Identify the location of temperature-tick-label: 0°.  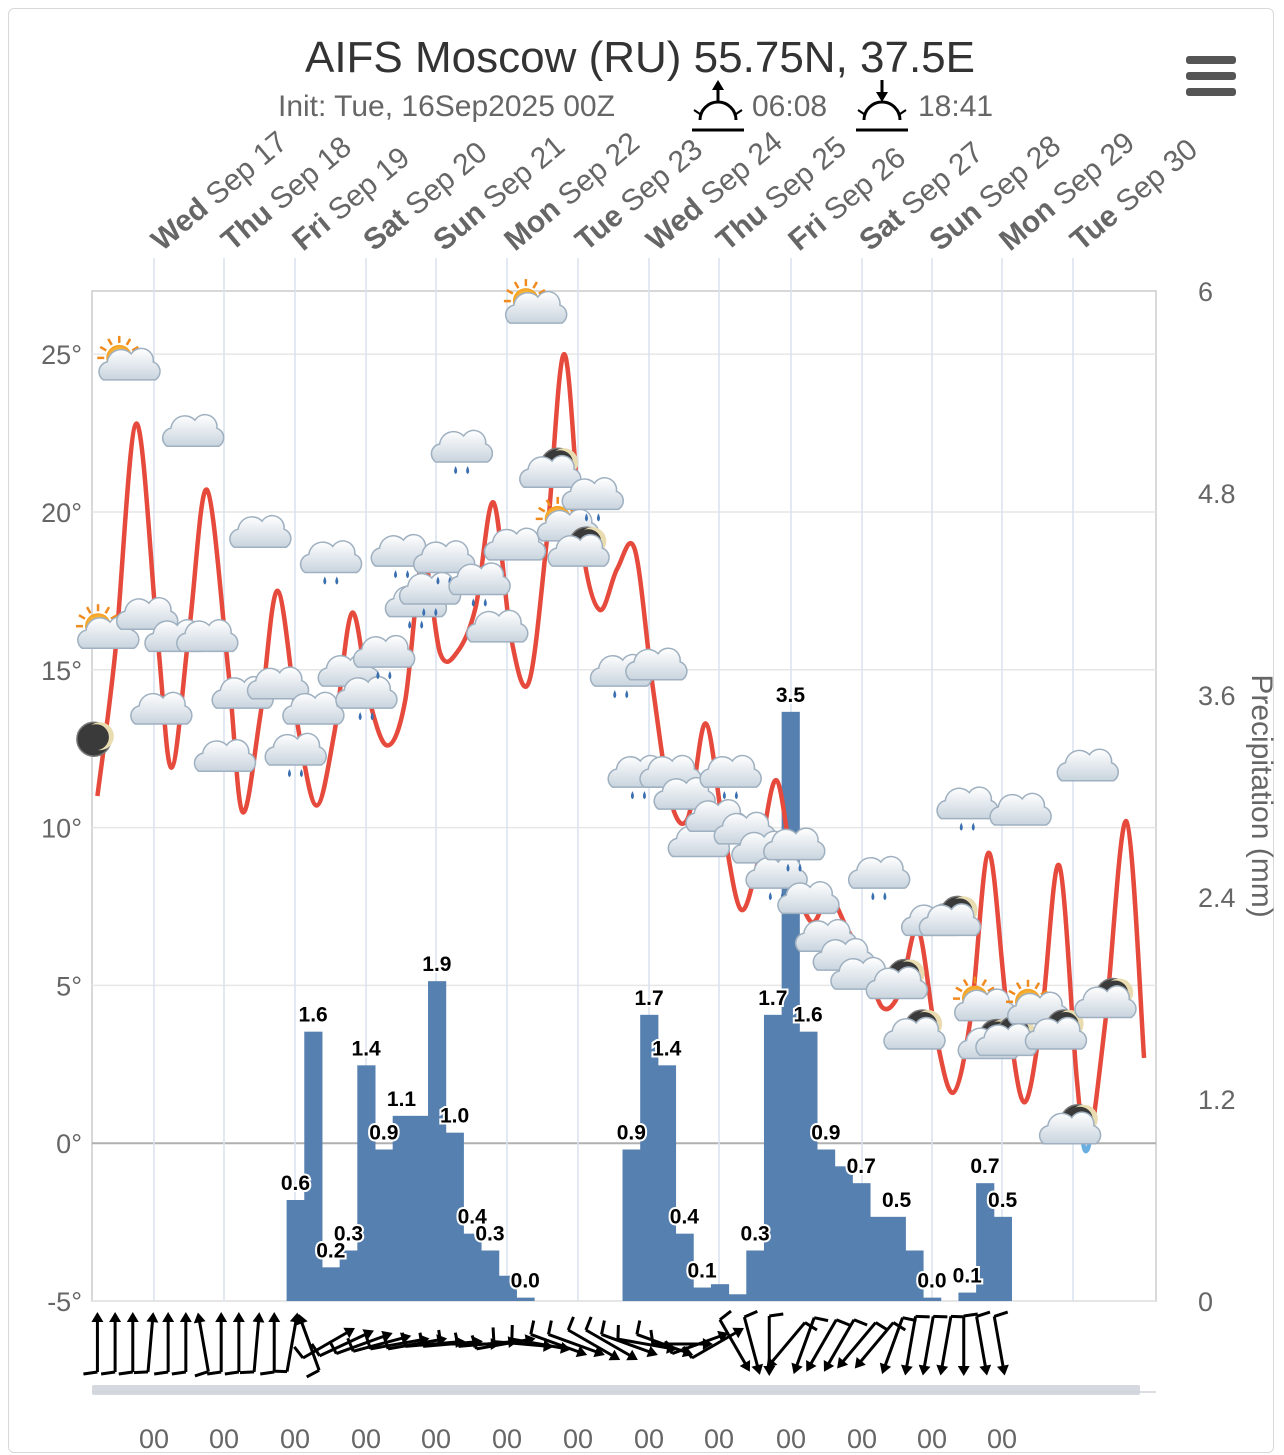
(69, 1144).